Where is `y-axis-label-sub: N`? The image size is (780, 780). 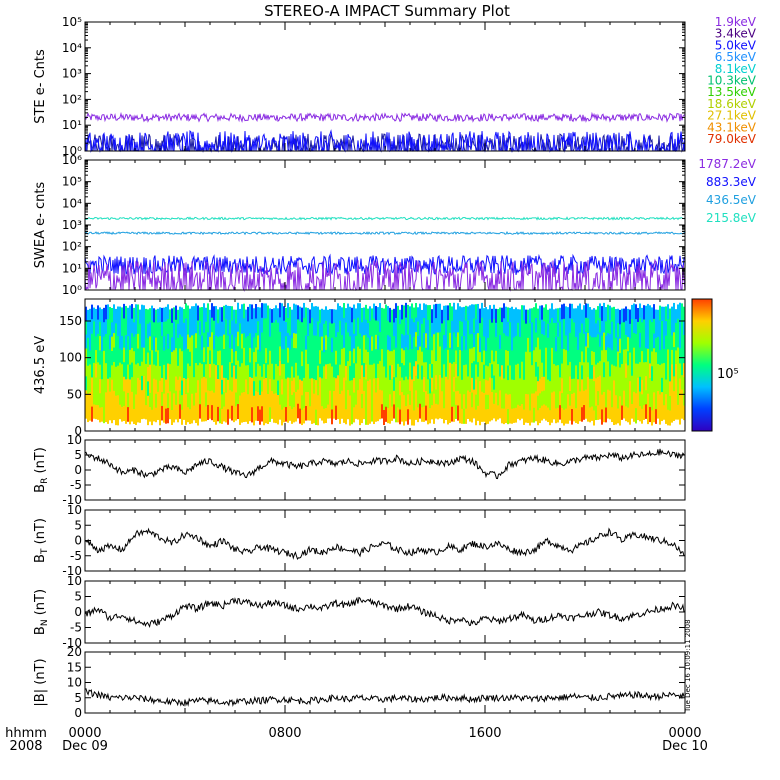
y-axis-label-sub: N is located at coordinates (45, 622).